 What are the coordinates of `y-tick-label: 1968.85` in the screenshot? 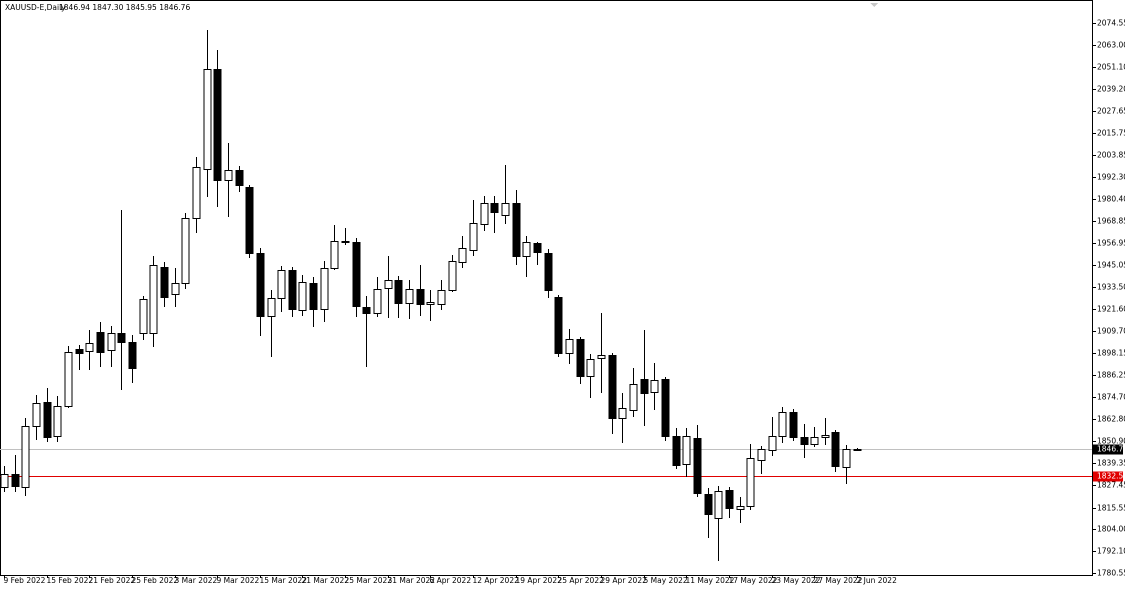 It's located at (1111, 221).